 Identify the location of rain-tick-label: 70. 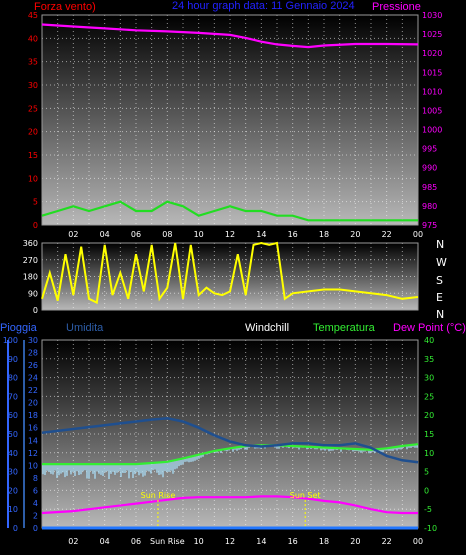
(13, 396).